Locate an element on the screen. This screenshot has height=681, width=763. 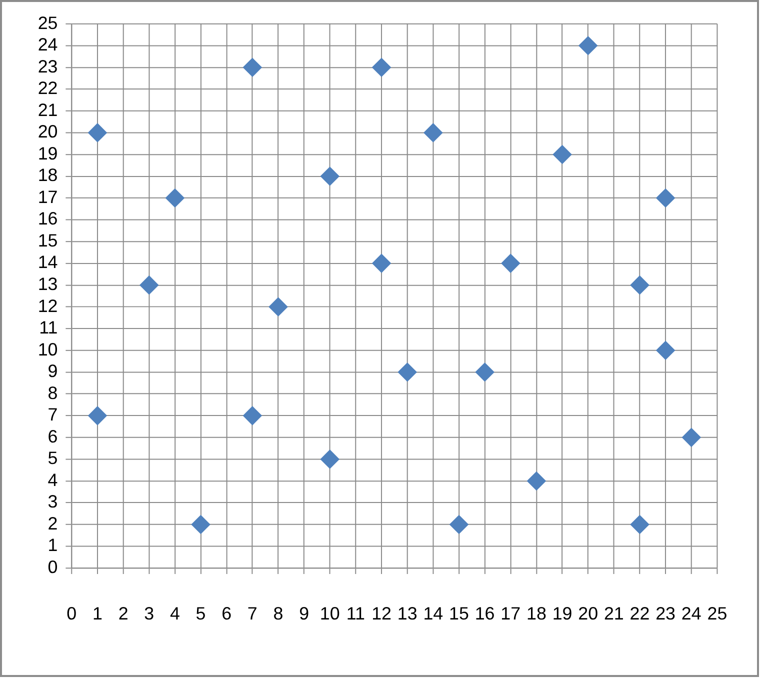
y-tick-label: 16 is located at coordinates (48, 218).